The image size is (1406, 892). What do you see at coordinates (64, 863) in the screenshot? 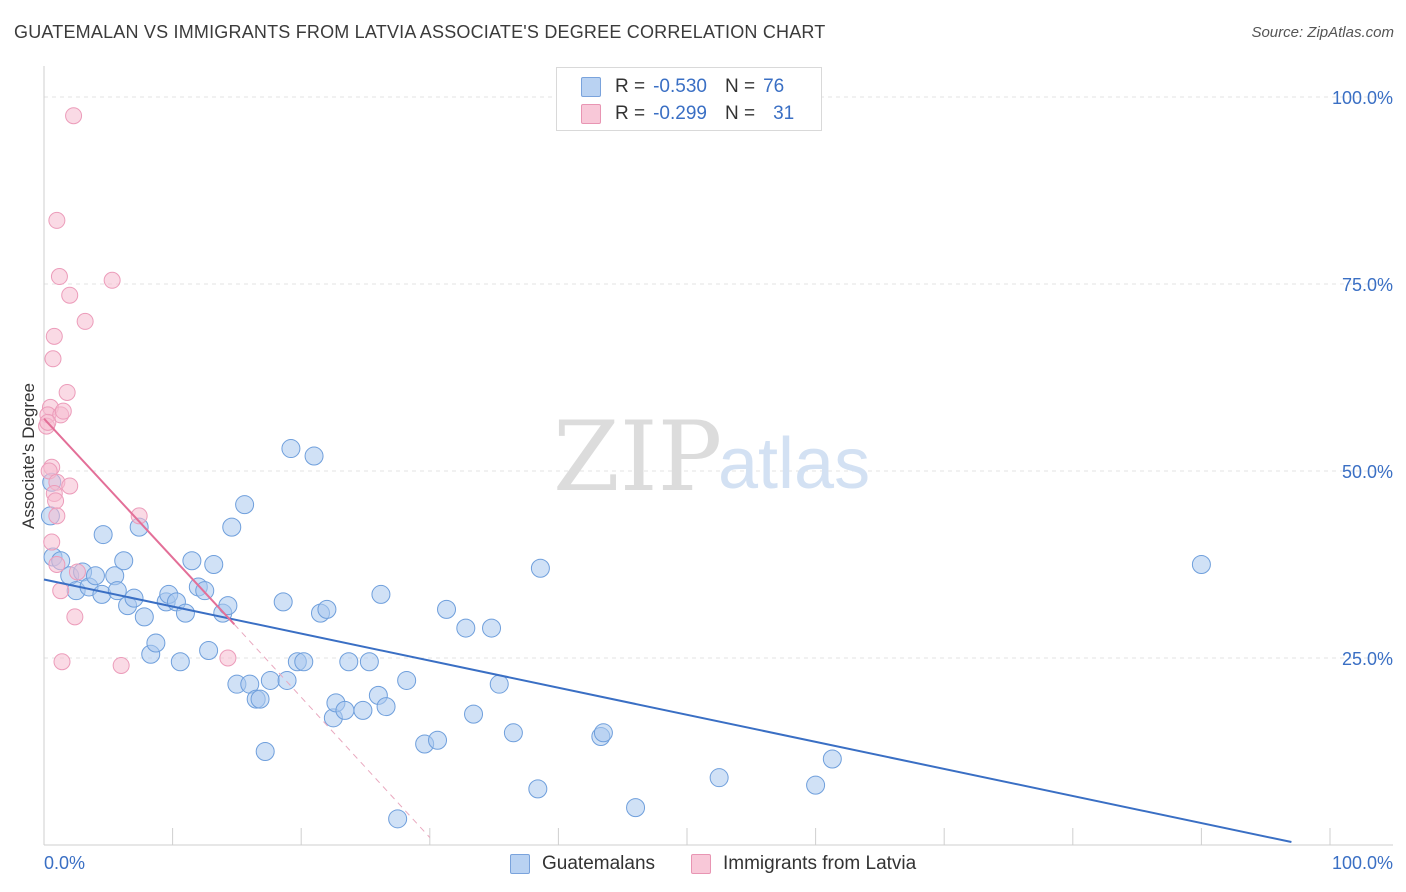
I see `x-tick-label-min: 0.0%` at bounding box center [64, 863].